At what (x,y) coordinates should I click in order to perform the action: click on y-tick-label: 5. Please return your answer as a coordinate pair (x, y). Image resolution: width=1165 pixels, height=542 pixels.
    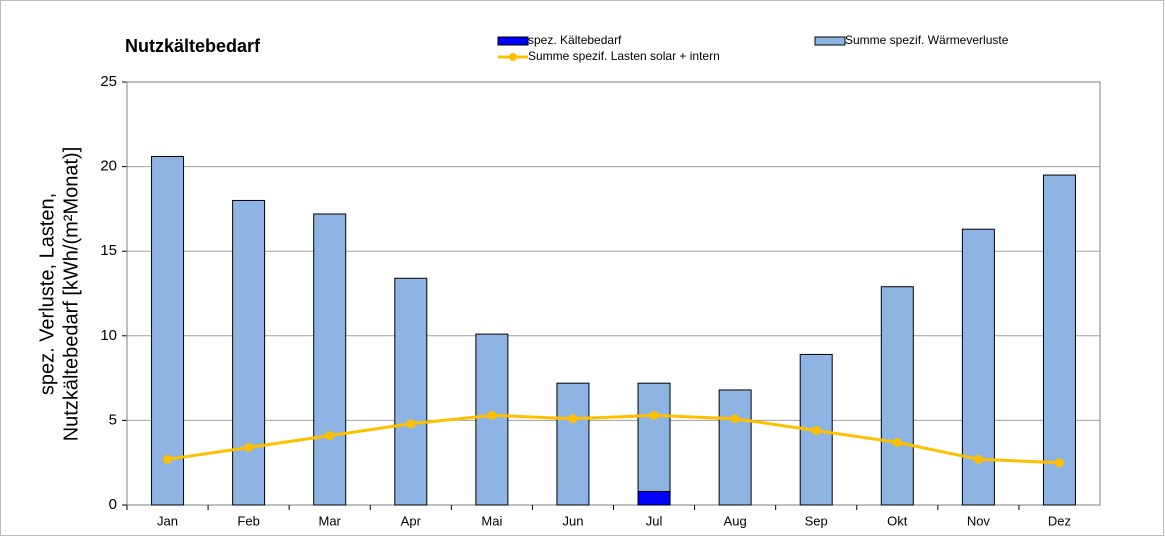
    Looking at the image, I should click on (113, 419).